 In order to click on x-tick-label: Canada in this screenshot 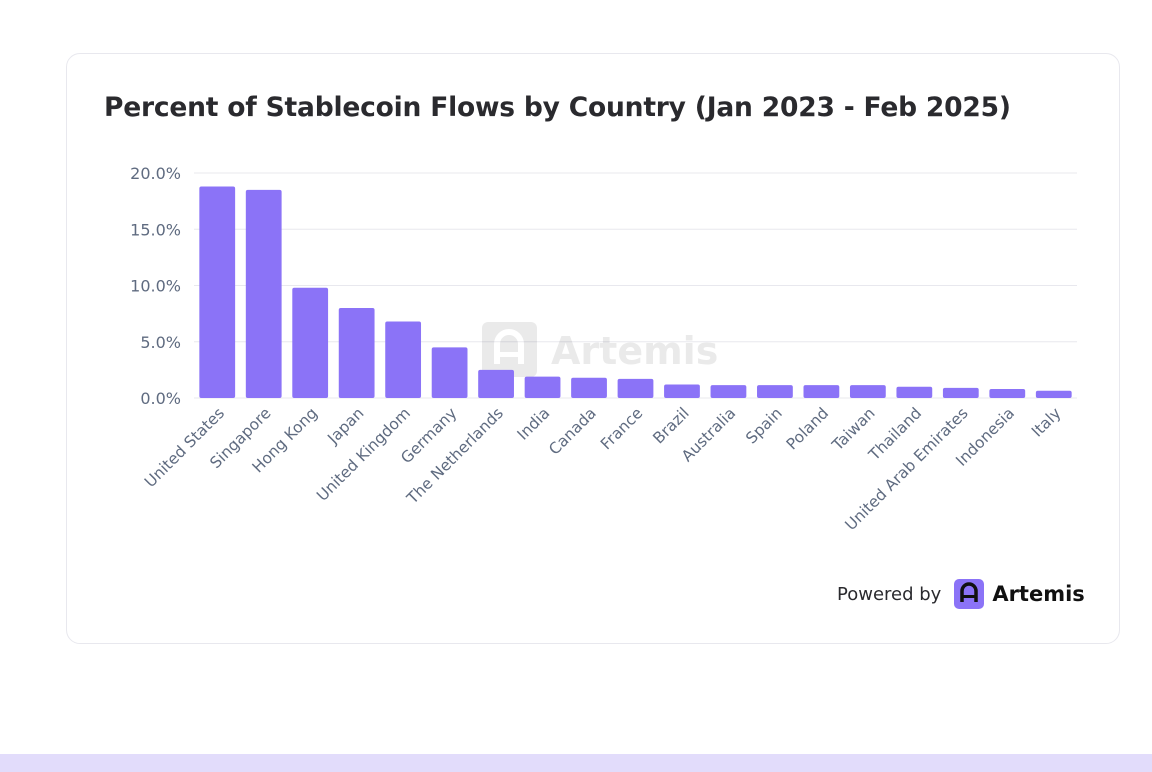, I will do `click(572, 431)`.